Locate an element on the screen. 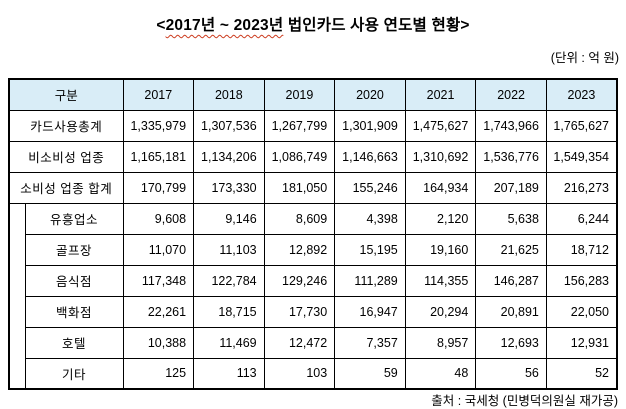 The image size is (626, 409). value-cell: 155,246 is located at coordinates (370, 187).